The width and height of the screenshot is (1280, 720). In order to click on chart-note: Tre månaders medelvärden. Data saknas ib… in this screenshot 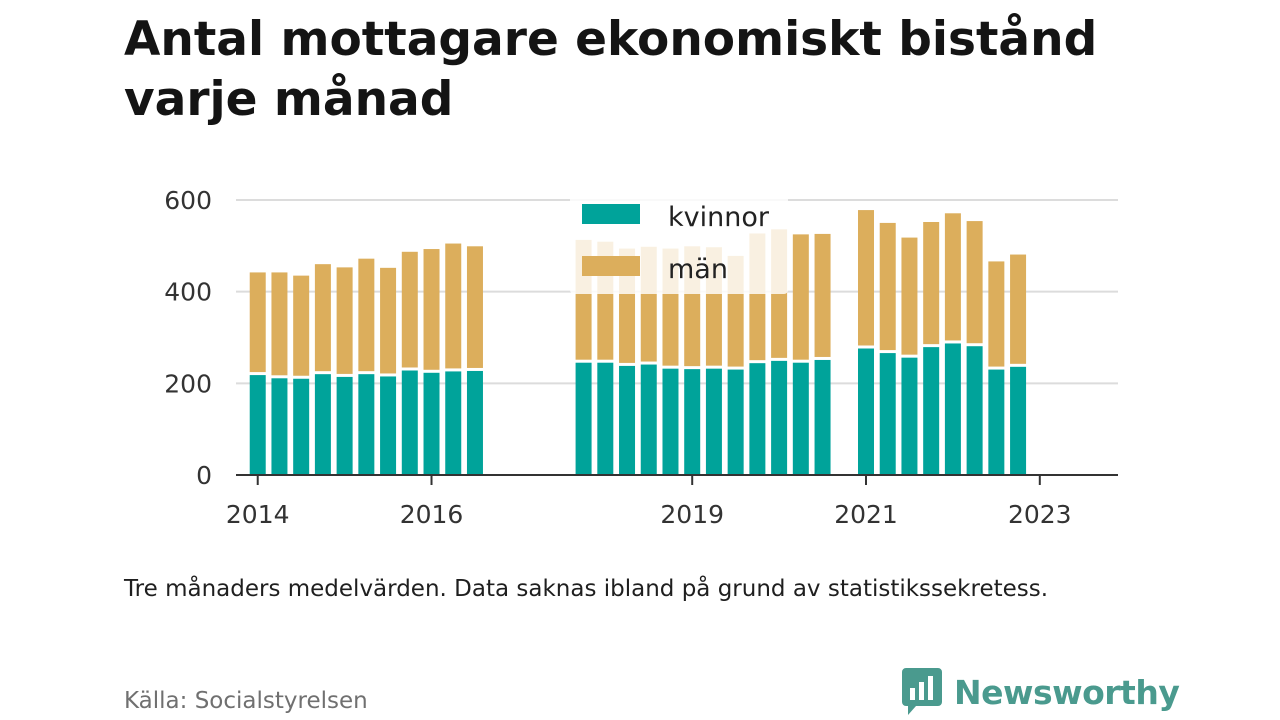, I will do `click(586, 589)`.